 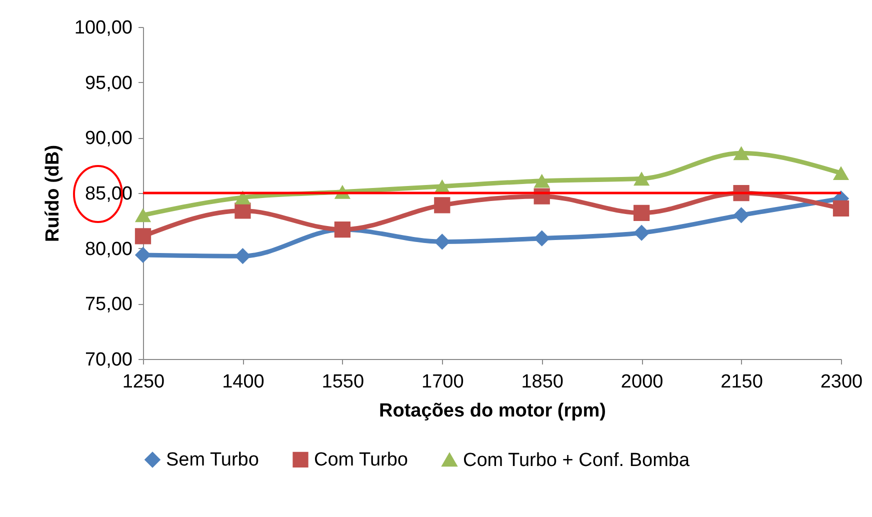 What do you see at coordinates (741, 382) in the screenshot?
I see `x-tick-label: 2150` at bounding box center [741, 382].